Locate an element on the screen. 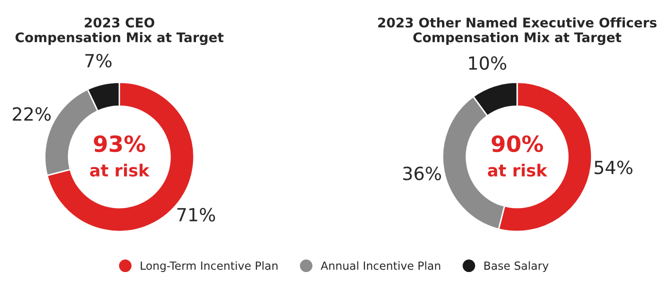 The width and height of the screenshot is (663, 282). data-label: 71% is located at coordinates (196, 215).